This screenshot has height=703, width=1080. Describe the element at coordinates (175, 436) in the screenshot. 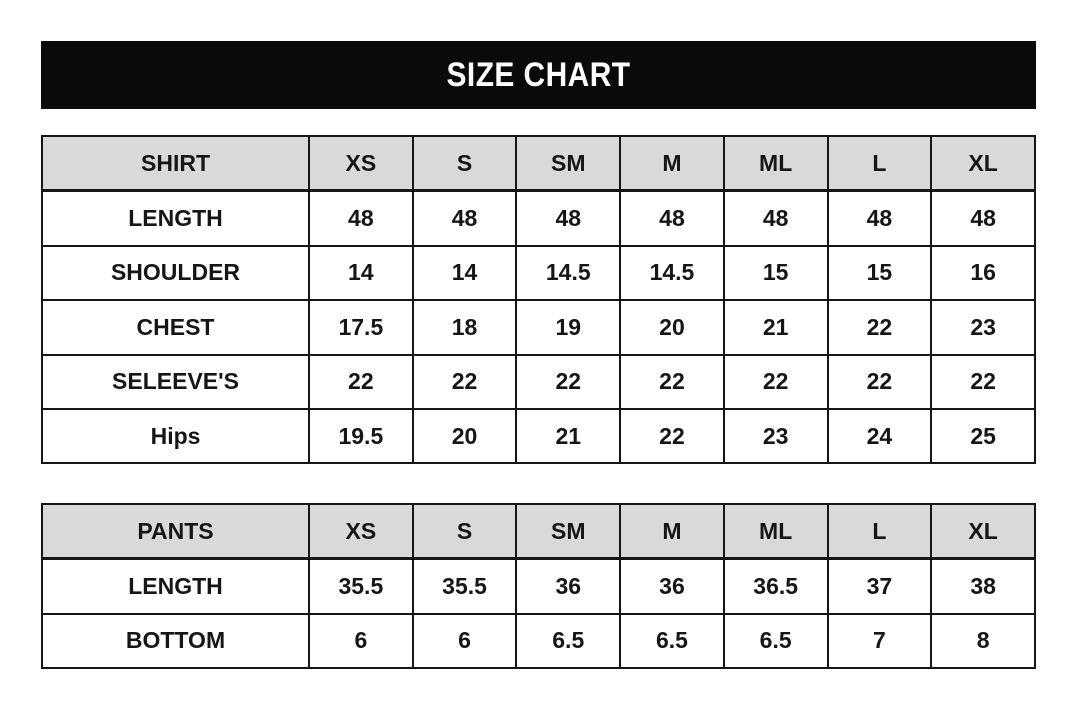

I see `measurement-label: Hips` at that location.